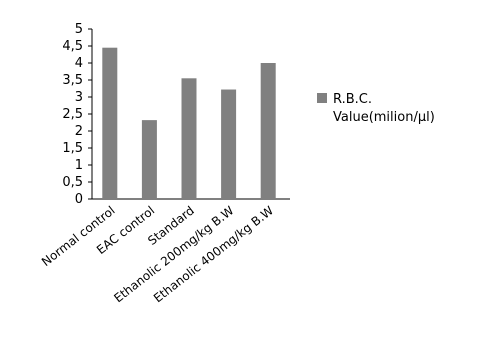  What do you see at coordinates (79, 165) in the screenshot?
I see `y-tick-label: 1` at bounding box center [79, 165].